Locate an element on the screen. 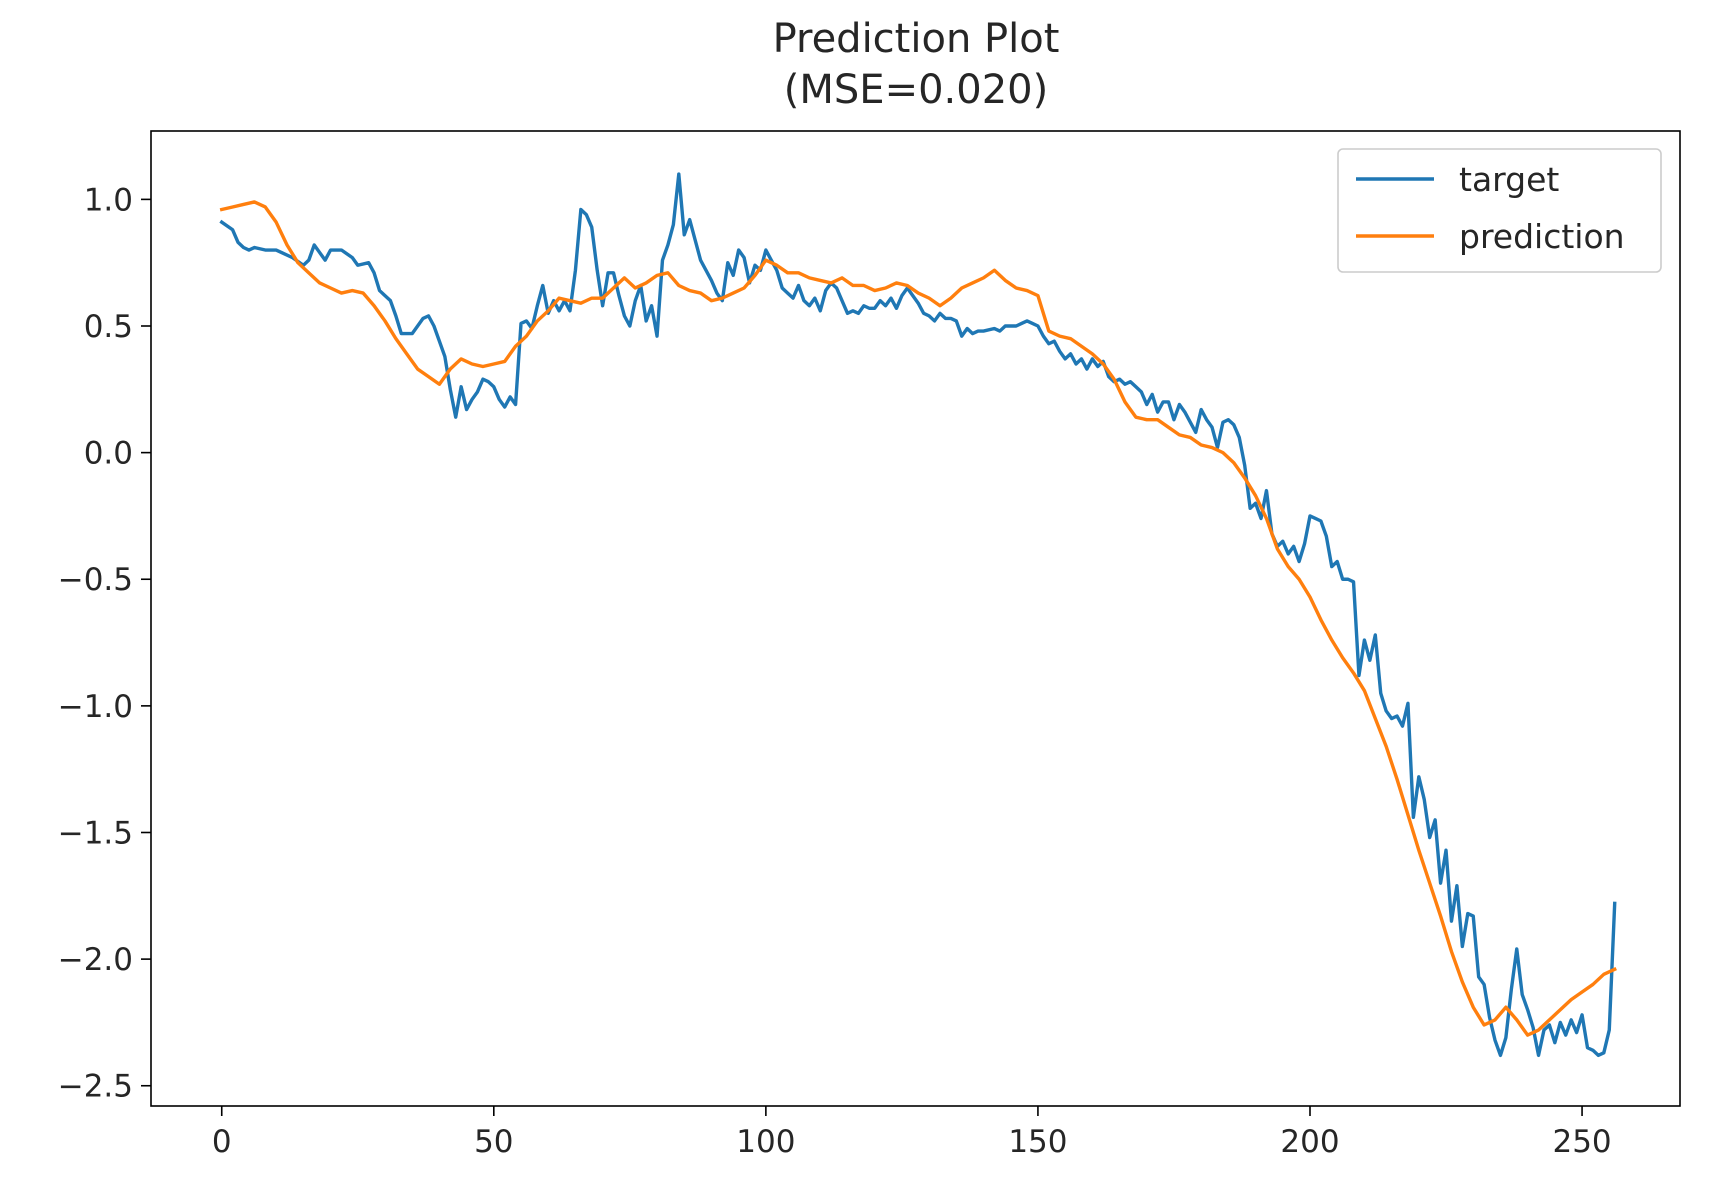 The width and height of the screenshot is (1728, 1180). legend-label-target: target is located at coordinates (1509, 179).